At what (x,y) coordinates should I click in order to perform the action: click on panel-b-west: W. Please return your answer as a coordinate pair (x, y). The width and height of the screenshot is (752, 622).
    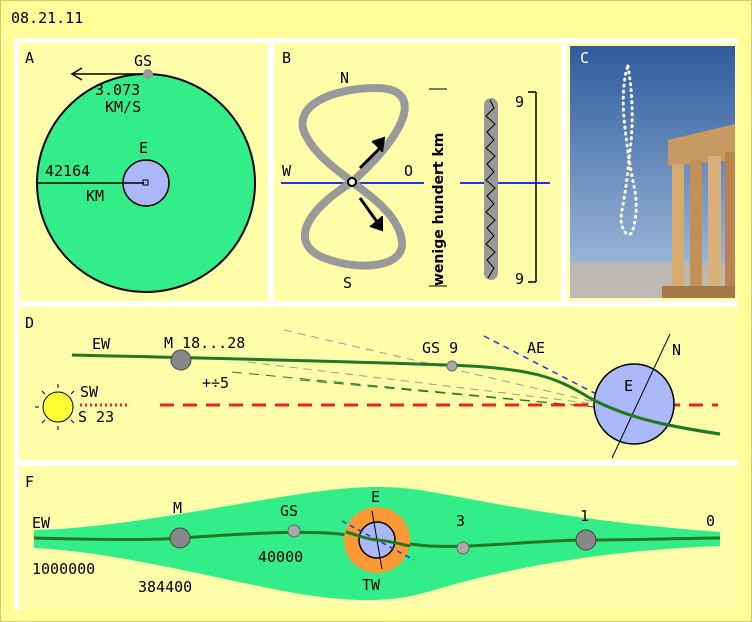
    Looking at the image, I should click on (287, 171).